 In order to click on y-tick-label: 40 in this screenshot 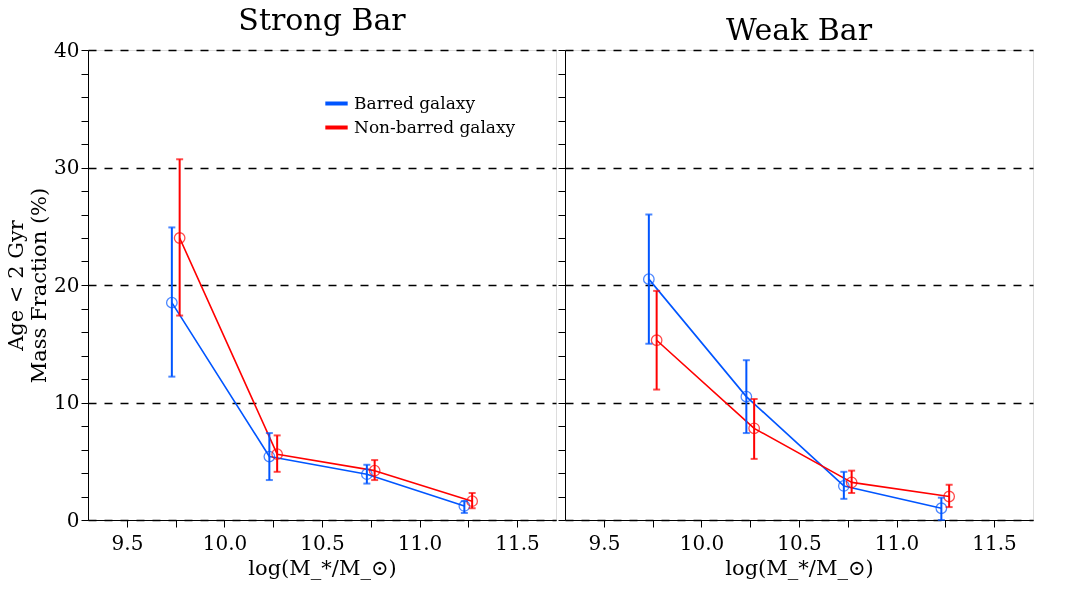, I will do `click(67, 49)`.